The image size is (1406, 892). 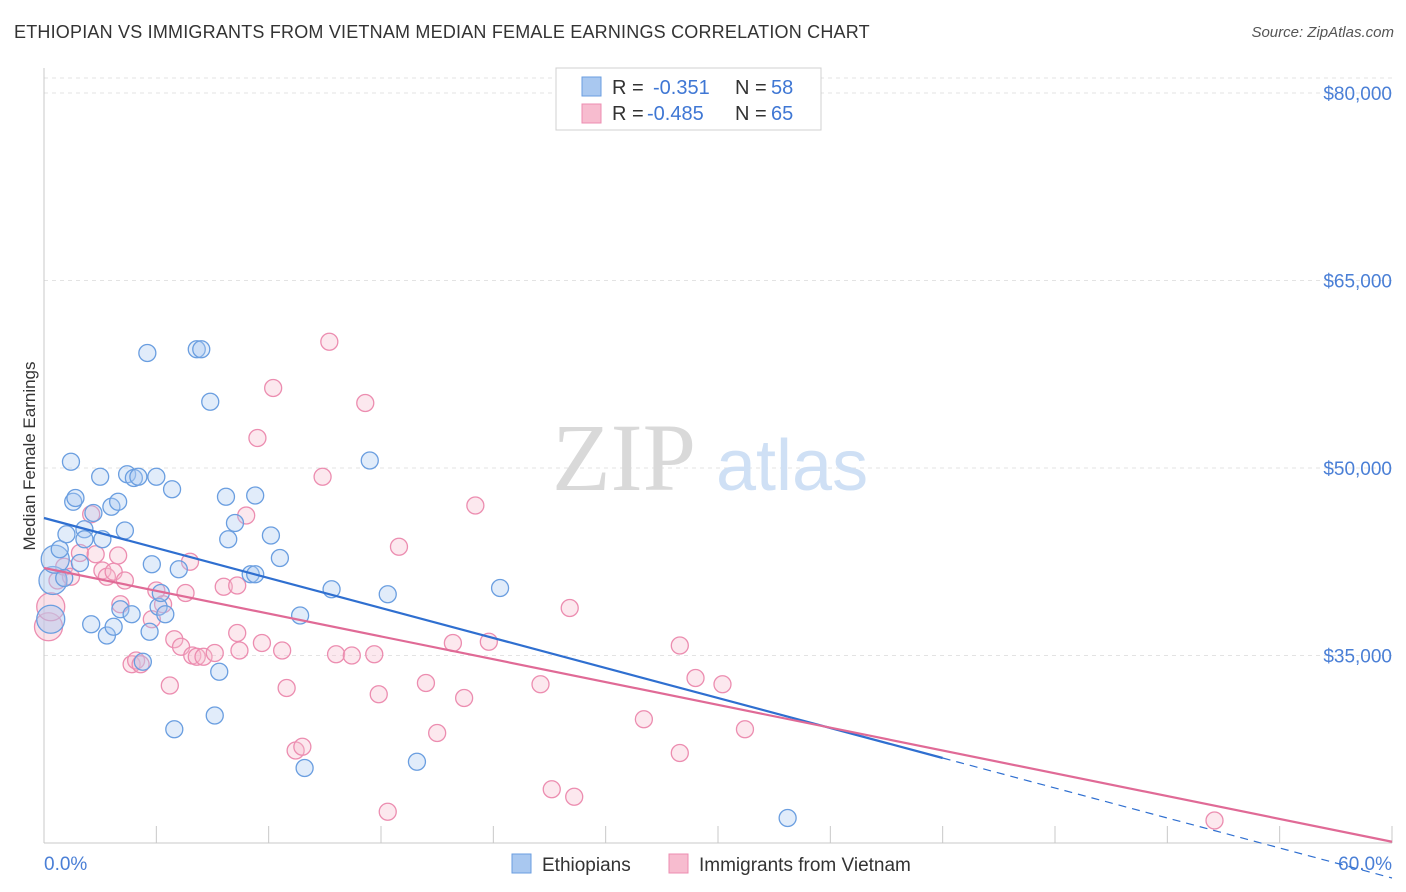 I want to click on legend-n-label-ethiopians: N =, so click(x=751, y=88).